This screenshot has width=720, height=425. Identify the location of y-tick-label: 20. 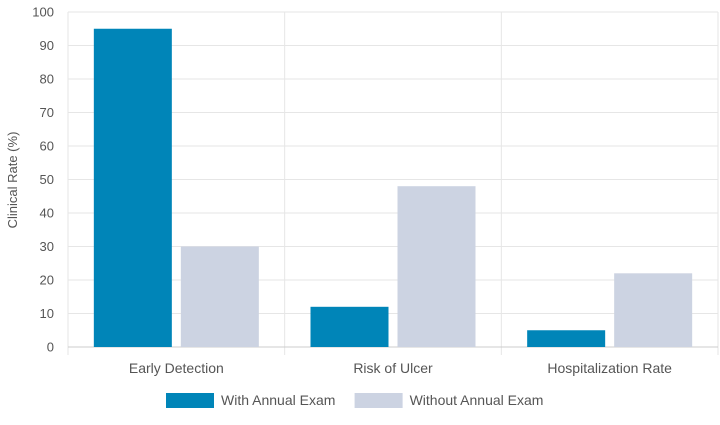
(47, 280).